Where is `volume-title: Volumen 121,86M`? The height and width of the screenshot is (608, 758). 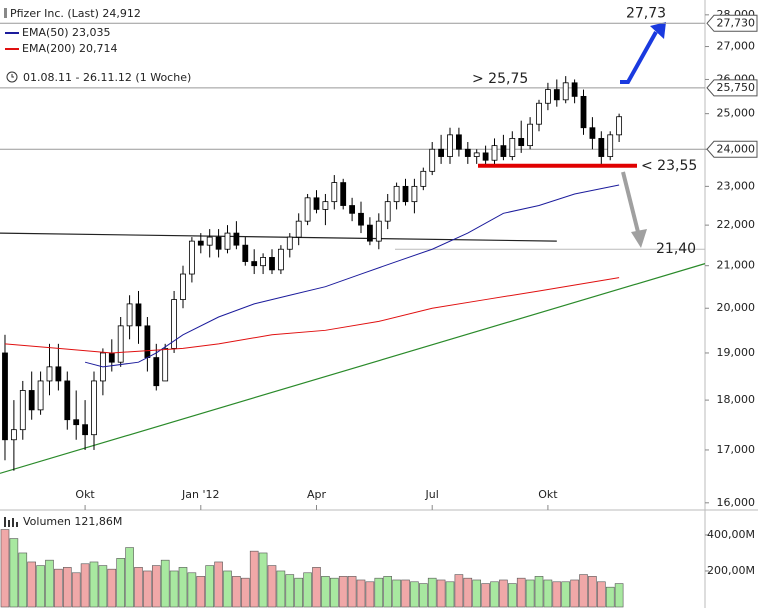 volume-title: Volumen 121,86M is located at coordinates (72, 521).